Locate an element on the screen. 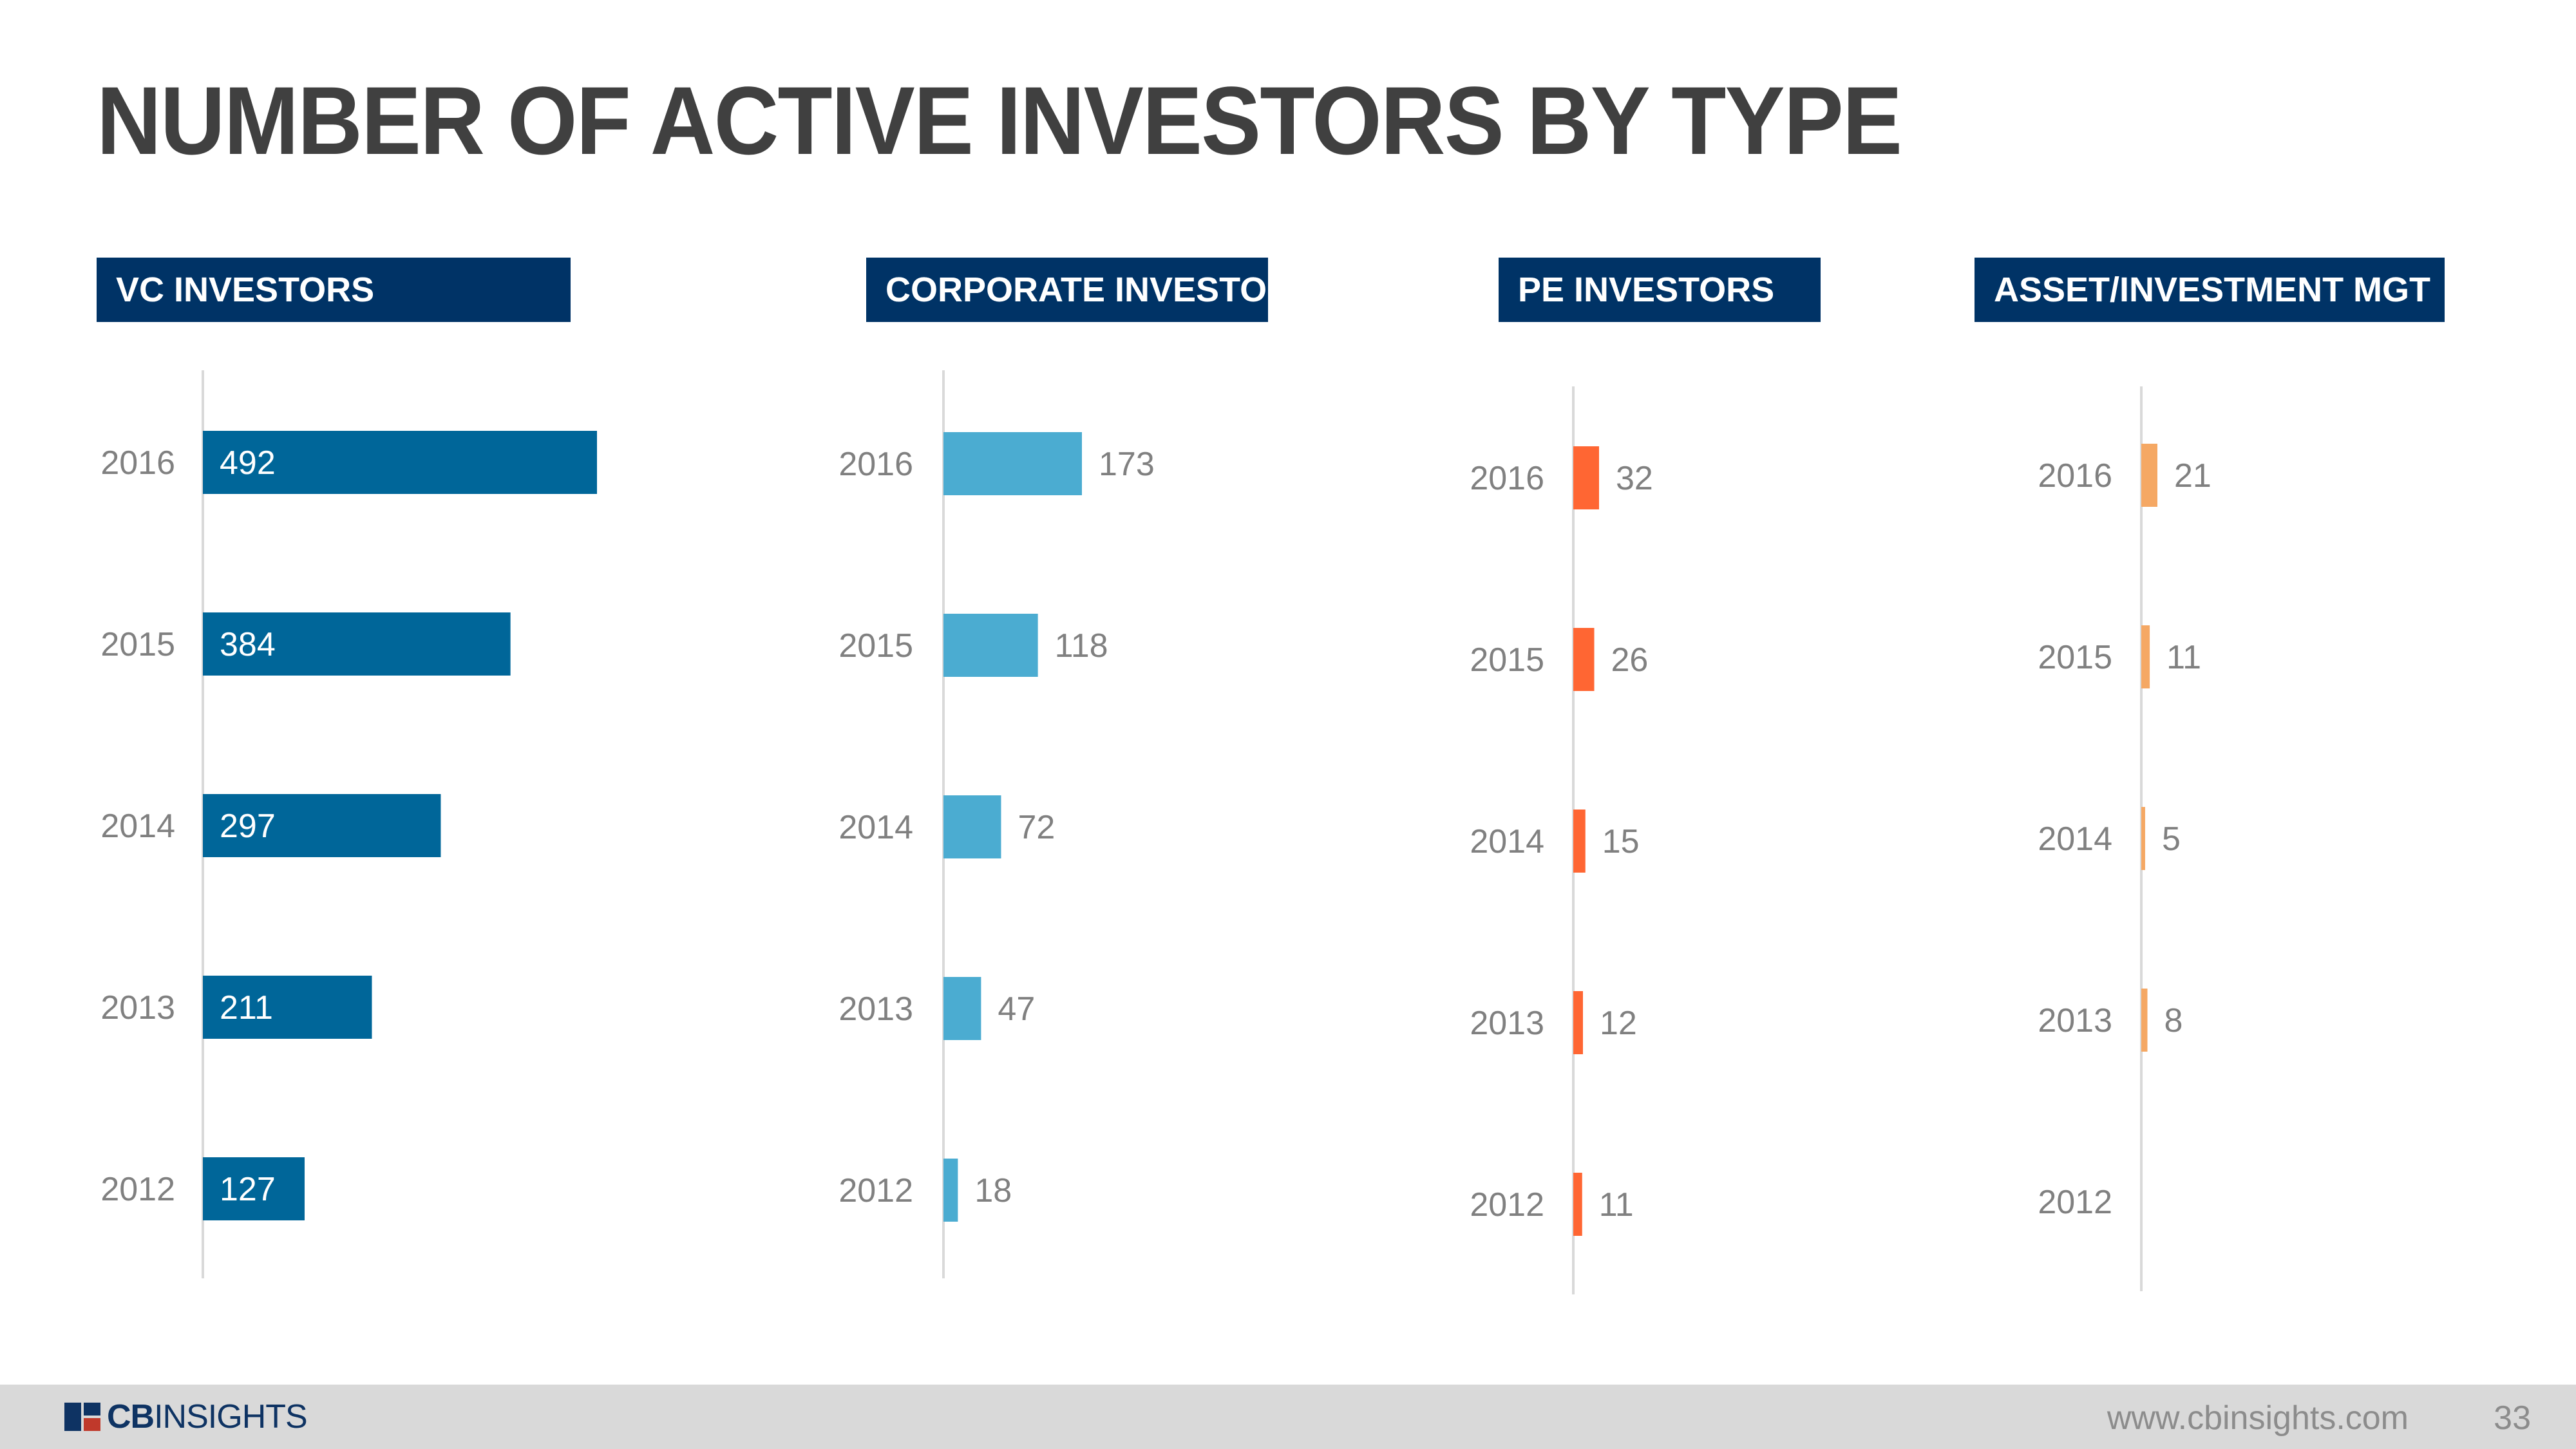 This screenshot has height=1449, width=2576. value-label: 5 is located at coordinates (2171, 839).